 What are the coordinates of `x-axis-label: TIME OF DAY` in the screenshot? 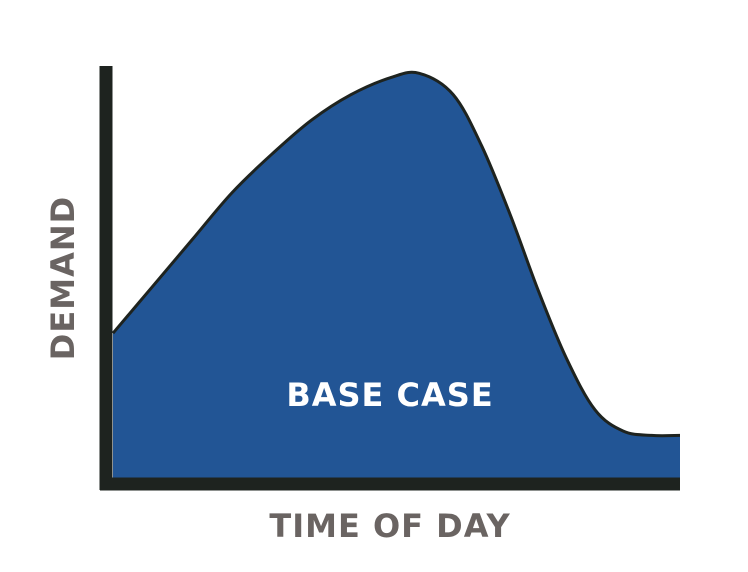 It's located at (389, 526).